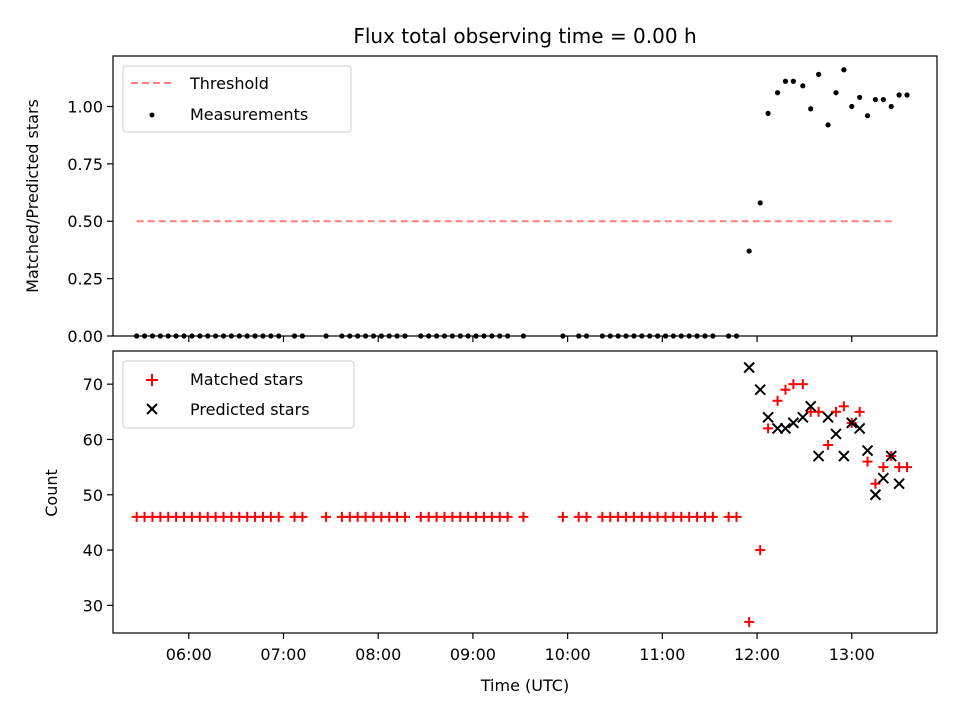  Describe the element at coordinates (93, 605) in the screenshot. I see `bottom-y-tick-label: 30` at that location.